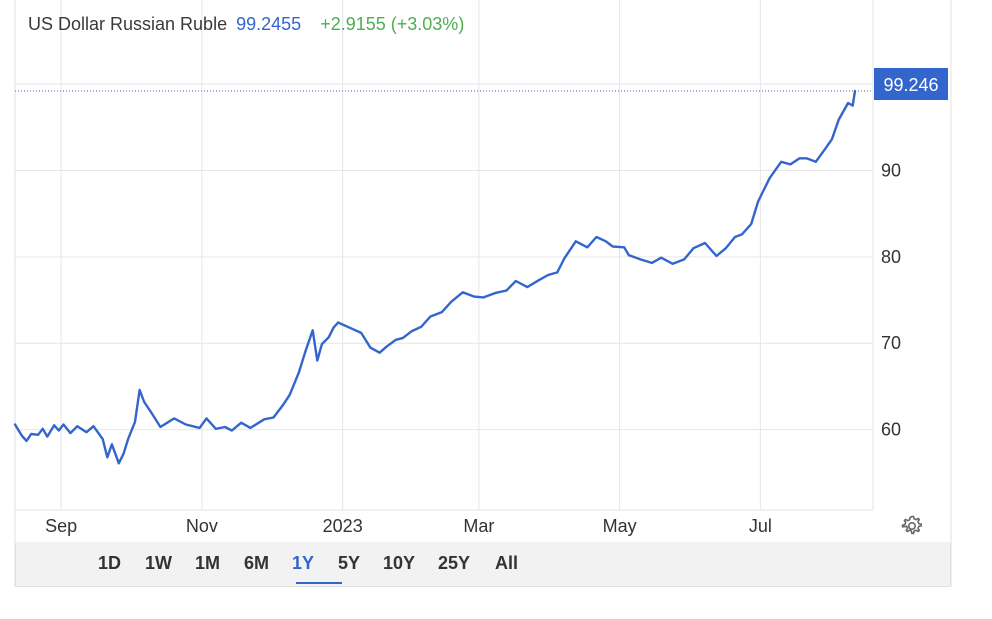 This screenshot has height=619, width=992. I want to click on range-button-5y: 5Y, so click(349, 563).